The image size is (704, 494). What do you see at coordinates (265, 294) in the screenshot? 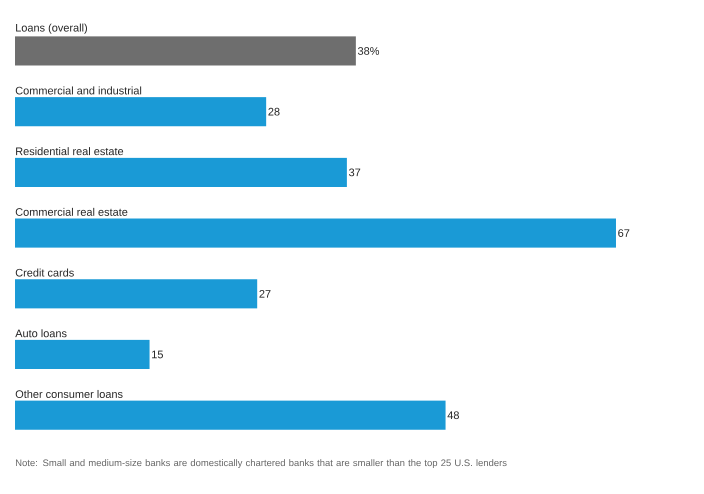
I see `data-label: 27` at bounding box center [265, 294].